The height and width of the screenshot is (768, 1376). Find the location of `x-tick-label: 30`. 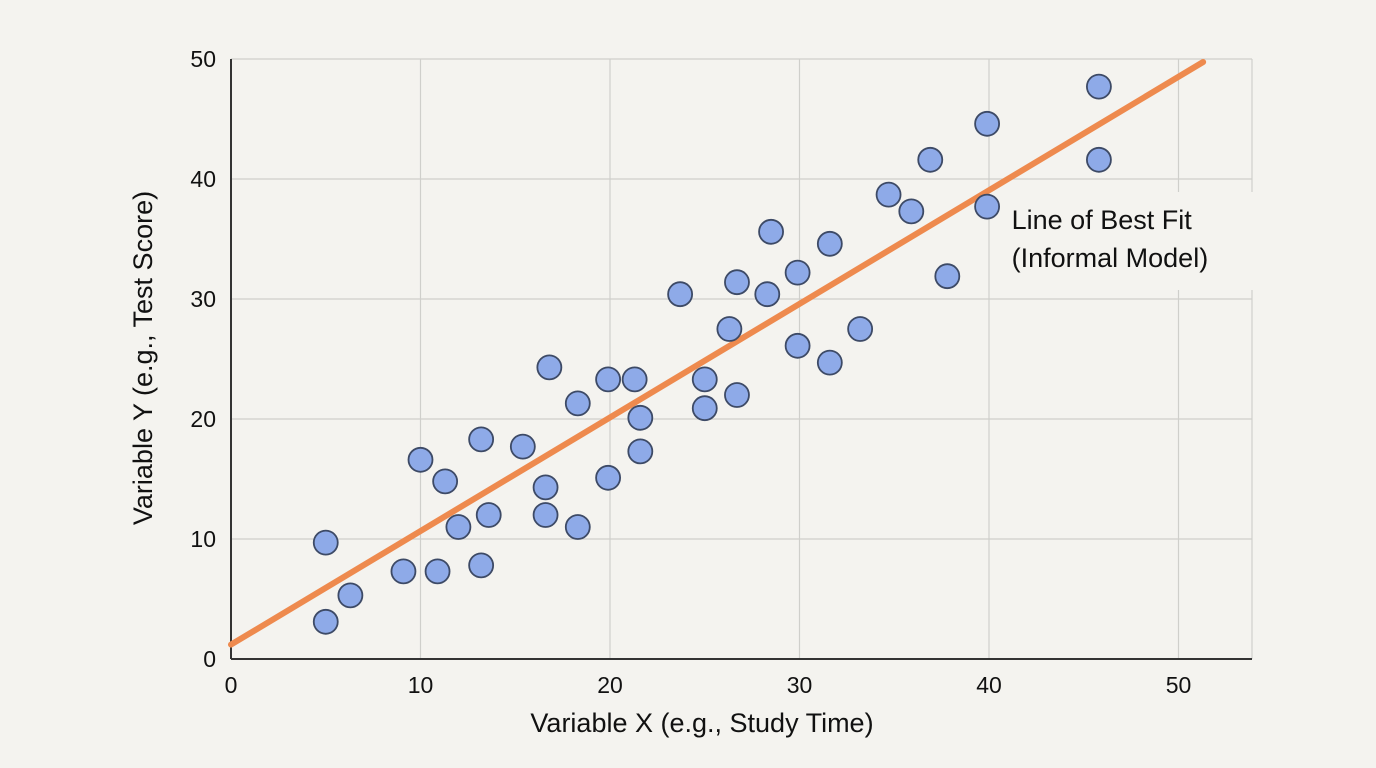

x-tick-label: 30 is located at coordinates (800, 685).